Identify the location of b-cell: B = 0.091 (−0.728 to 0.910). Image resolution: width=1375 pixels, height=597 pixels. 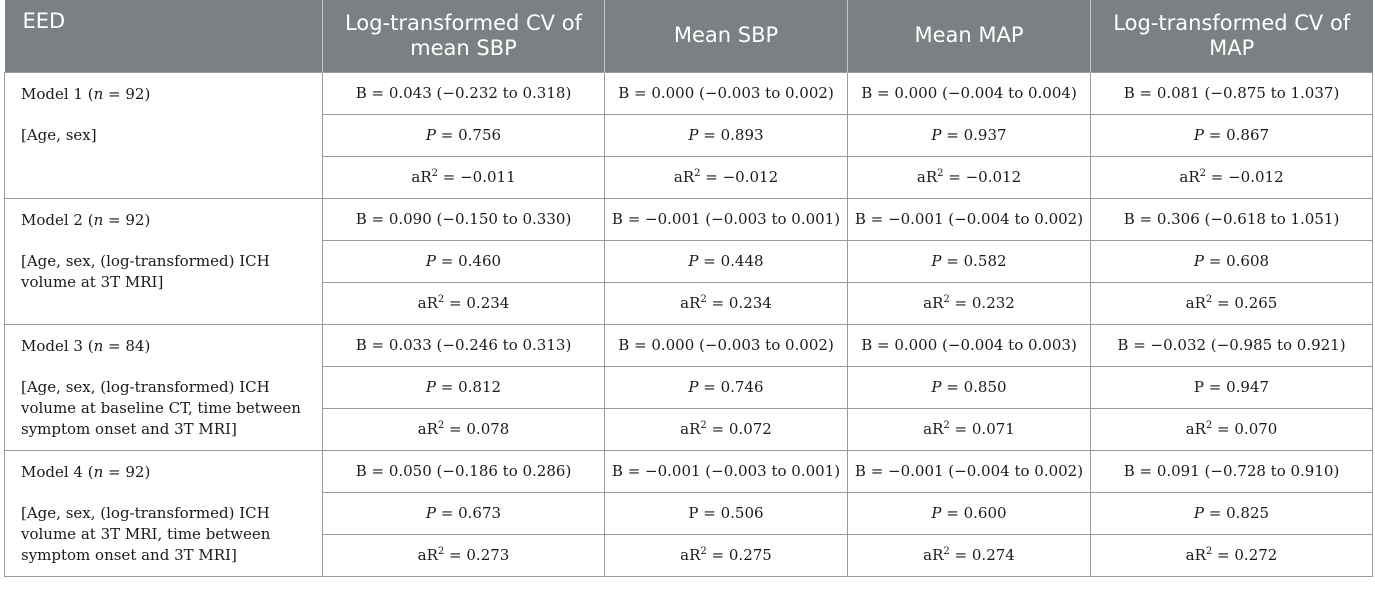
(1231, 471).